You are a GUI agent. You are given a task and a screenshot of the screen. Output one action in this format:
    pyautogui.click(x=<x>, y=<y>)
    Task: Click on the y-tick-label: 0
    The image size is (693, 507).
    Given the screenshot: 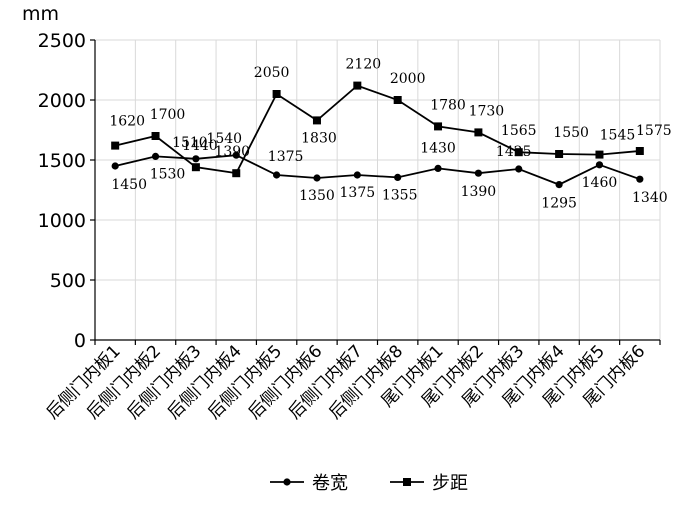 What is the action you would take?
    pyautogui.click(x=80, y=341)
    